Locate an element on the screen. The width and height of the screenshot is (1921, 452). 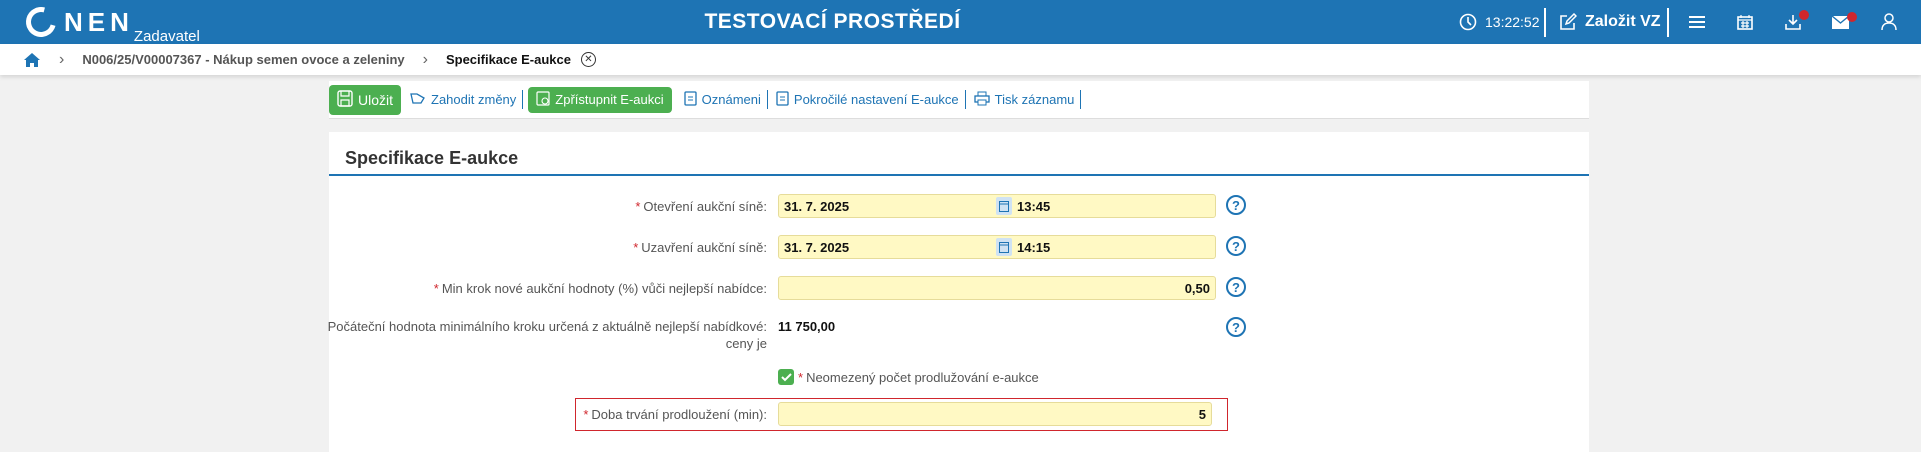
unlimited-checkbox is located at coordinates (786, 377).